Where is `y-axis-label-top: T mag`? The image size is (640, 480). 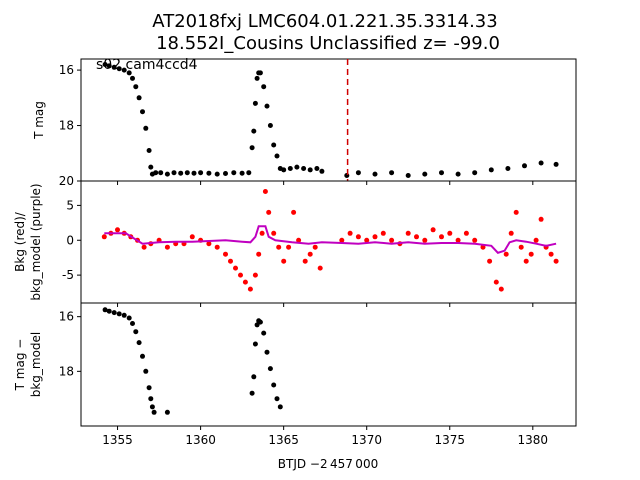
y-axis-label-top: T mag is located at coordinates (39, 120).